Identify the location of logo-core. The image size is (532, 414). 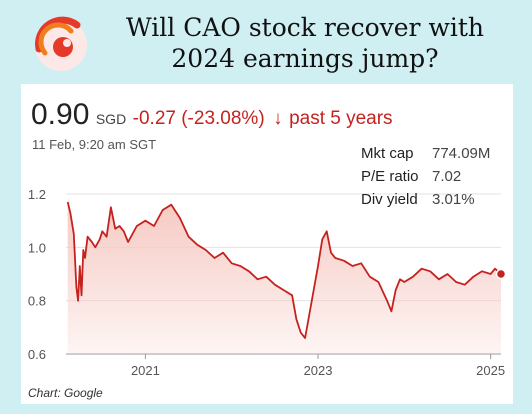
(63, 47).